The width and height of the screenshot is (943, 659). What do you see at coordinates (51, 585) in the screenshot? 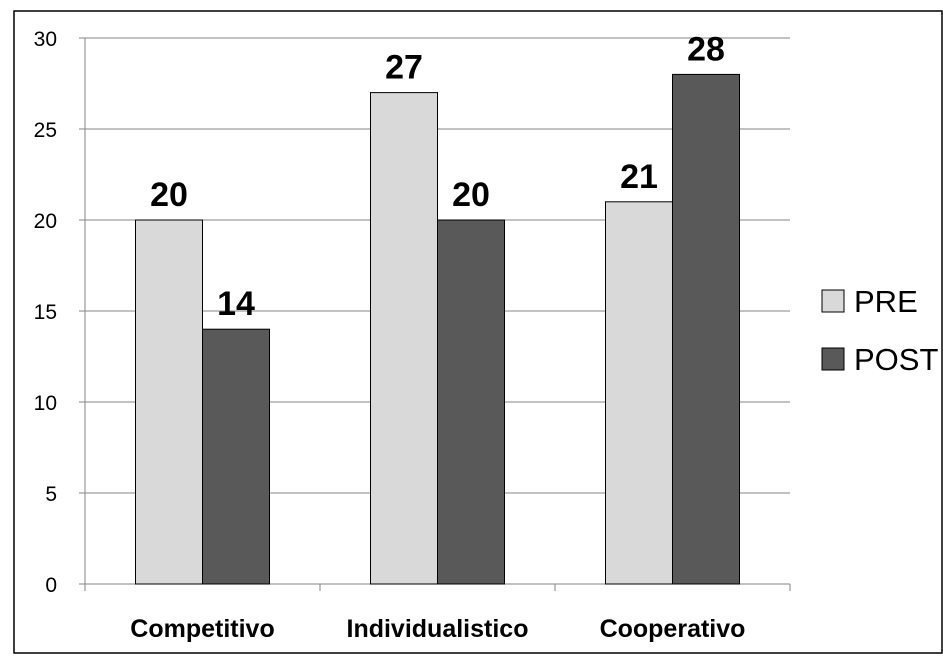
I see `y-tick-label: 0` at bounding box center [51, 585].